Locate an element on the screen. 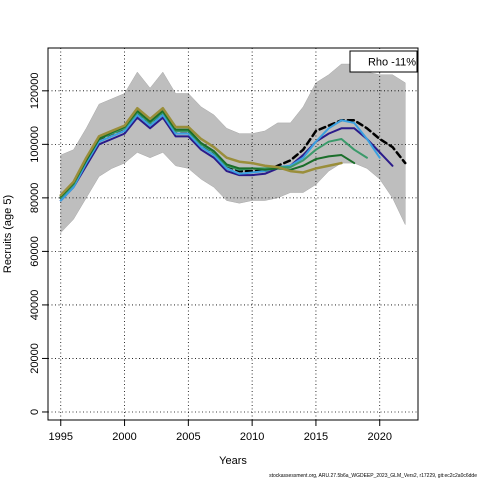 Image resolution: width=480 pixels, height=480 pixels. series-lines is located at coordinates (233, 154).